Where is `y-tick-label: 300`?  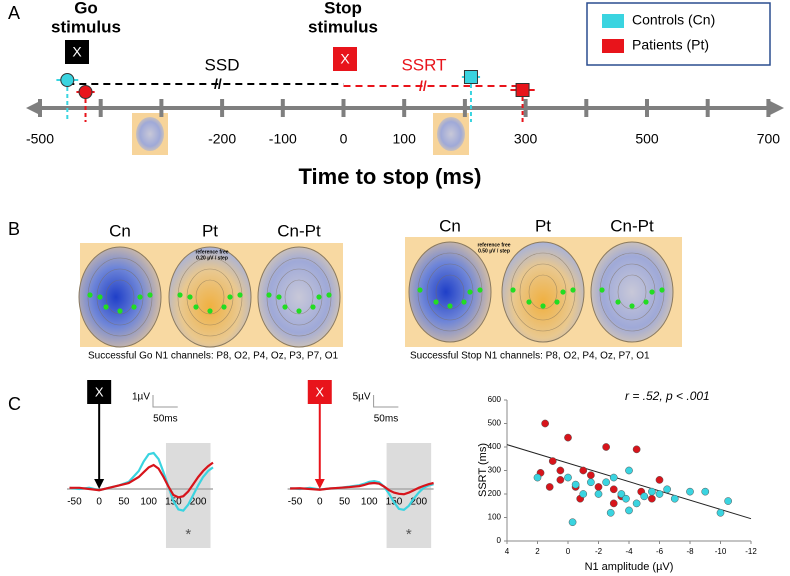
y-tick-label: 300 is located at coordinates (495, 470).